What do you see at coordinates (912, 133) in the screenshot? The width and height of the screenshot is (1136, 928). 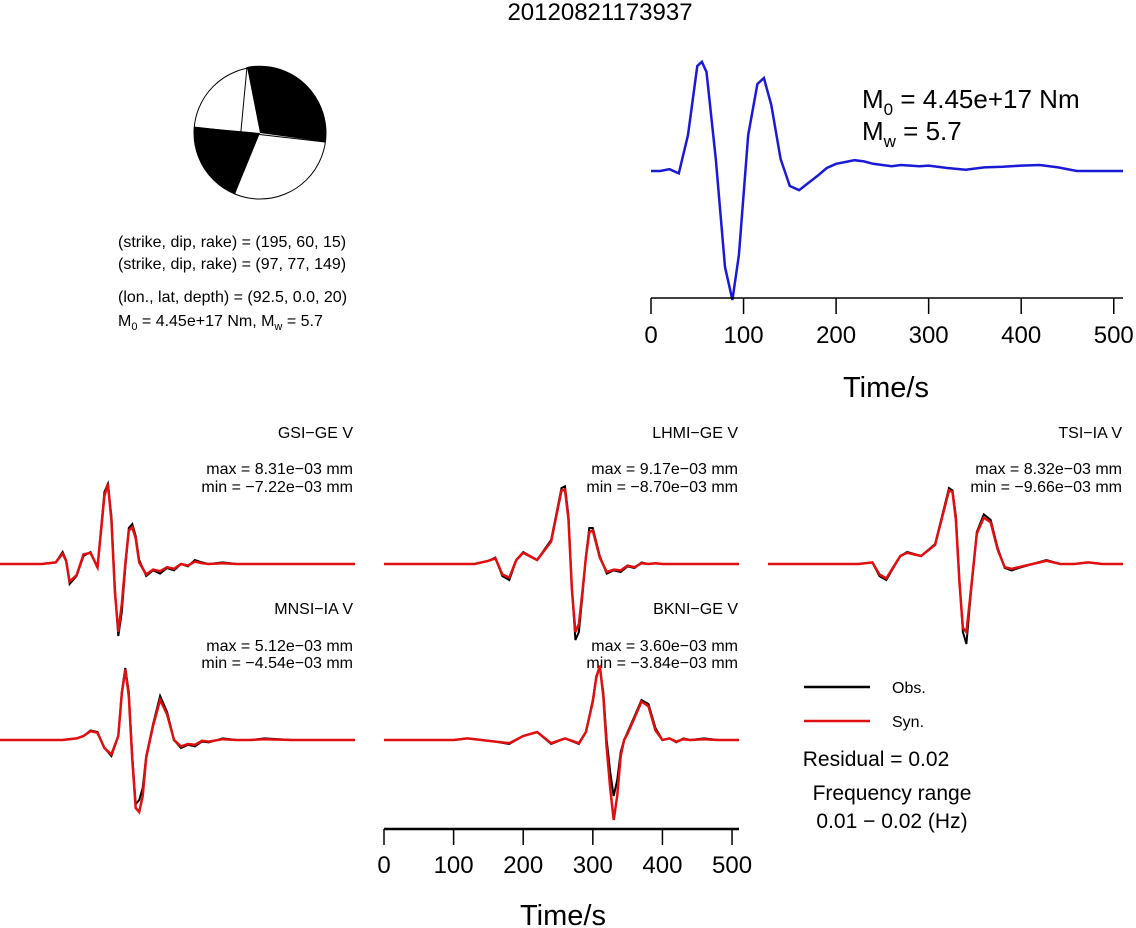 I see `stf-mw-label: Mw = 5.7` at bounding box center [912, 133].